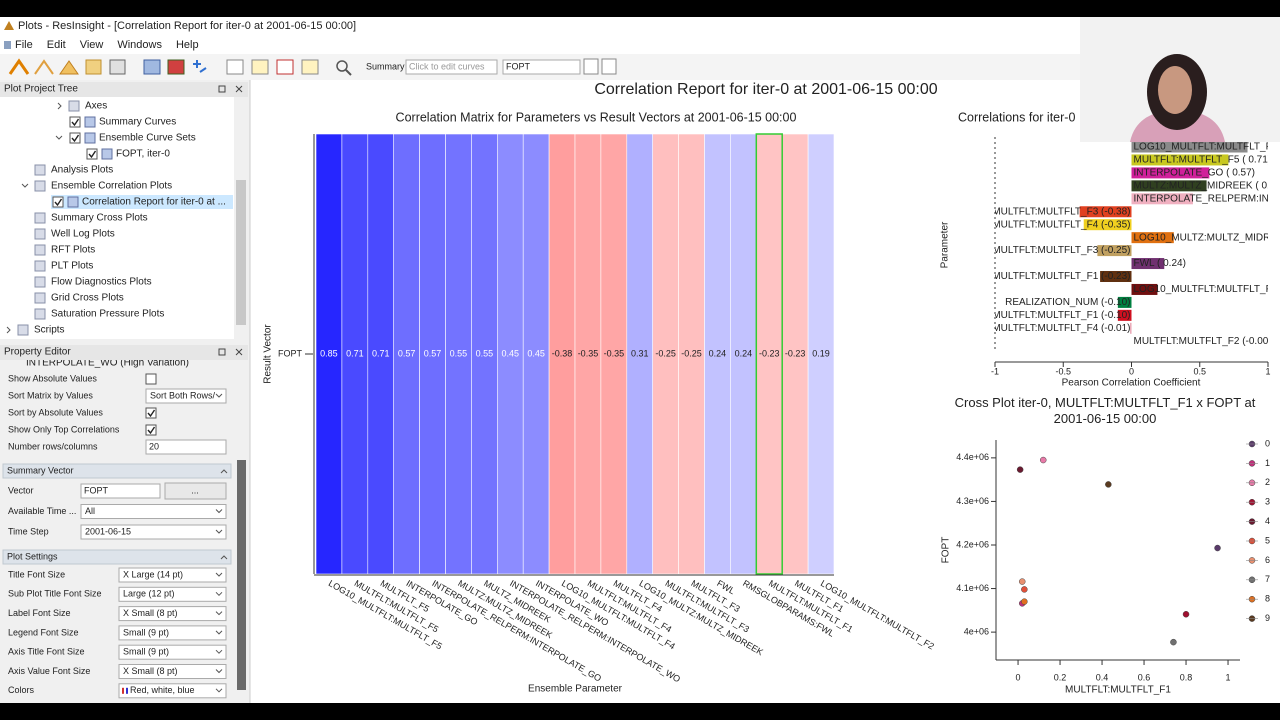 This screenshot has height=720, width=1280. Describe the element at coordinates (518, 66) in the screenshot. I see `vector-value: FOPT` at that location.